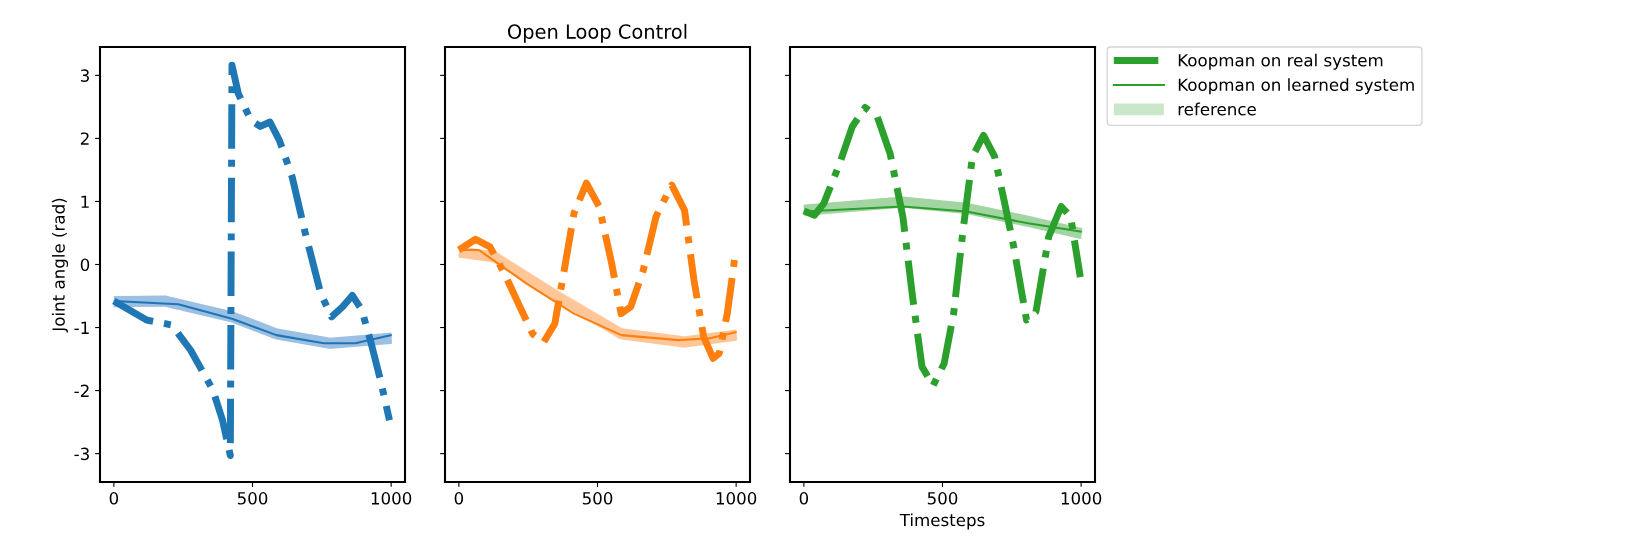  What do you see at coordinates (1296, 86) in the screenshot?
I see `legend-label: Koopman on learned system` at bounding box center [1296, 86].